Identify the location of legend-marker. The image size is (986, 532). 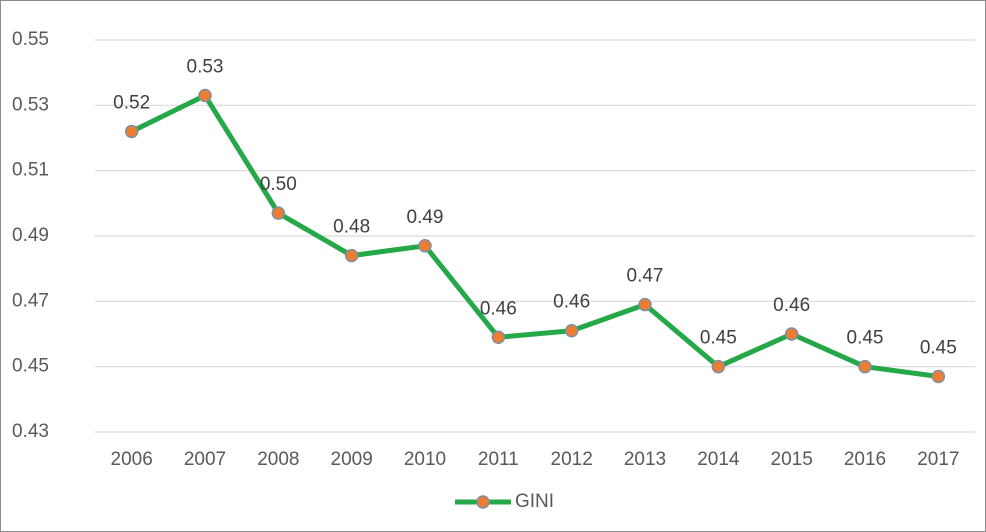
(483, 502).